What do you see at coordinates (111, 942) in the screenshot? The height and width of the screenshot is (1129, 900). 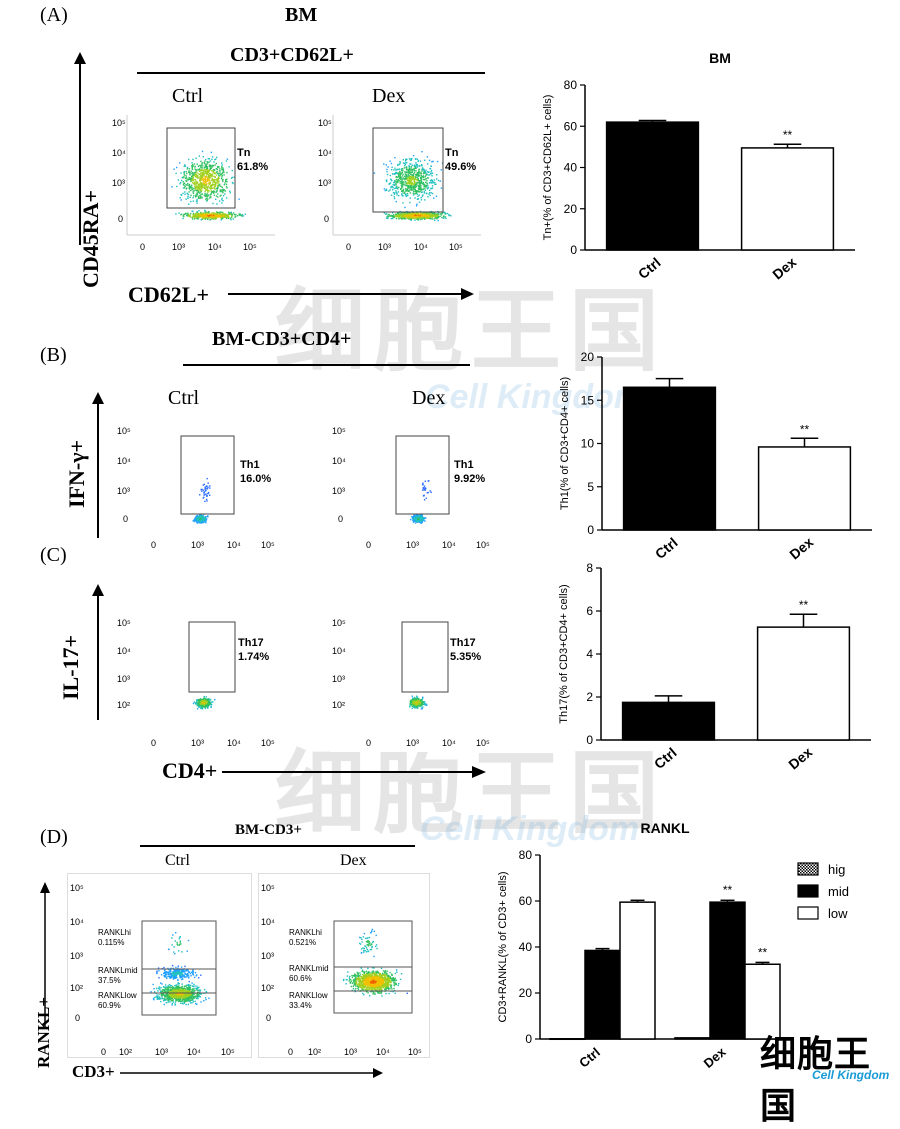 I see `gate-pct: 0.115%` at bounding box center [111, 942].